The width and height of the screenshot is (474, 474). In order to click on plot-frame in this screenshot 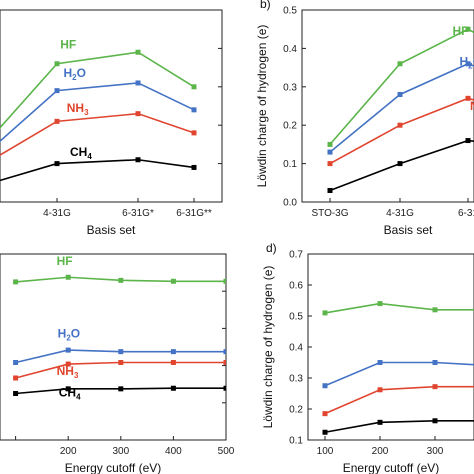, I will do `click(387, 106)`.